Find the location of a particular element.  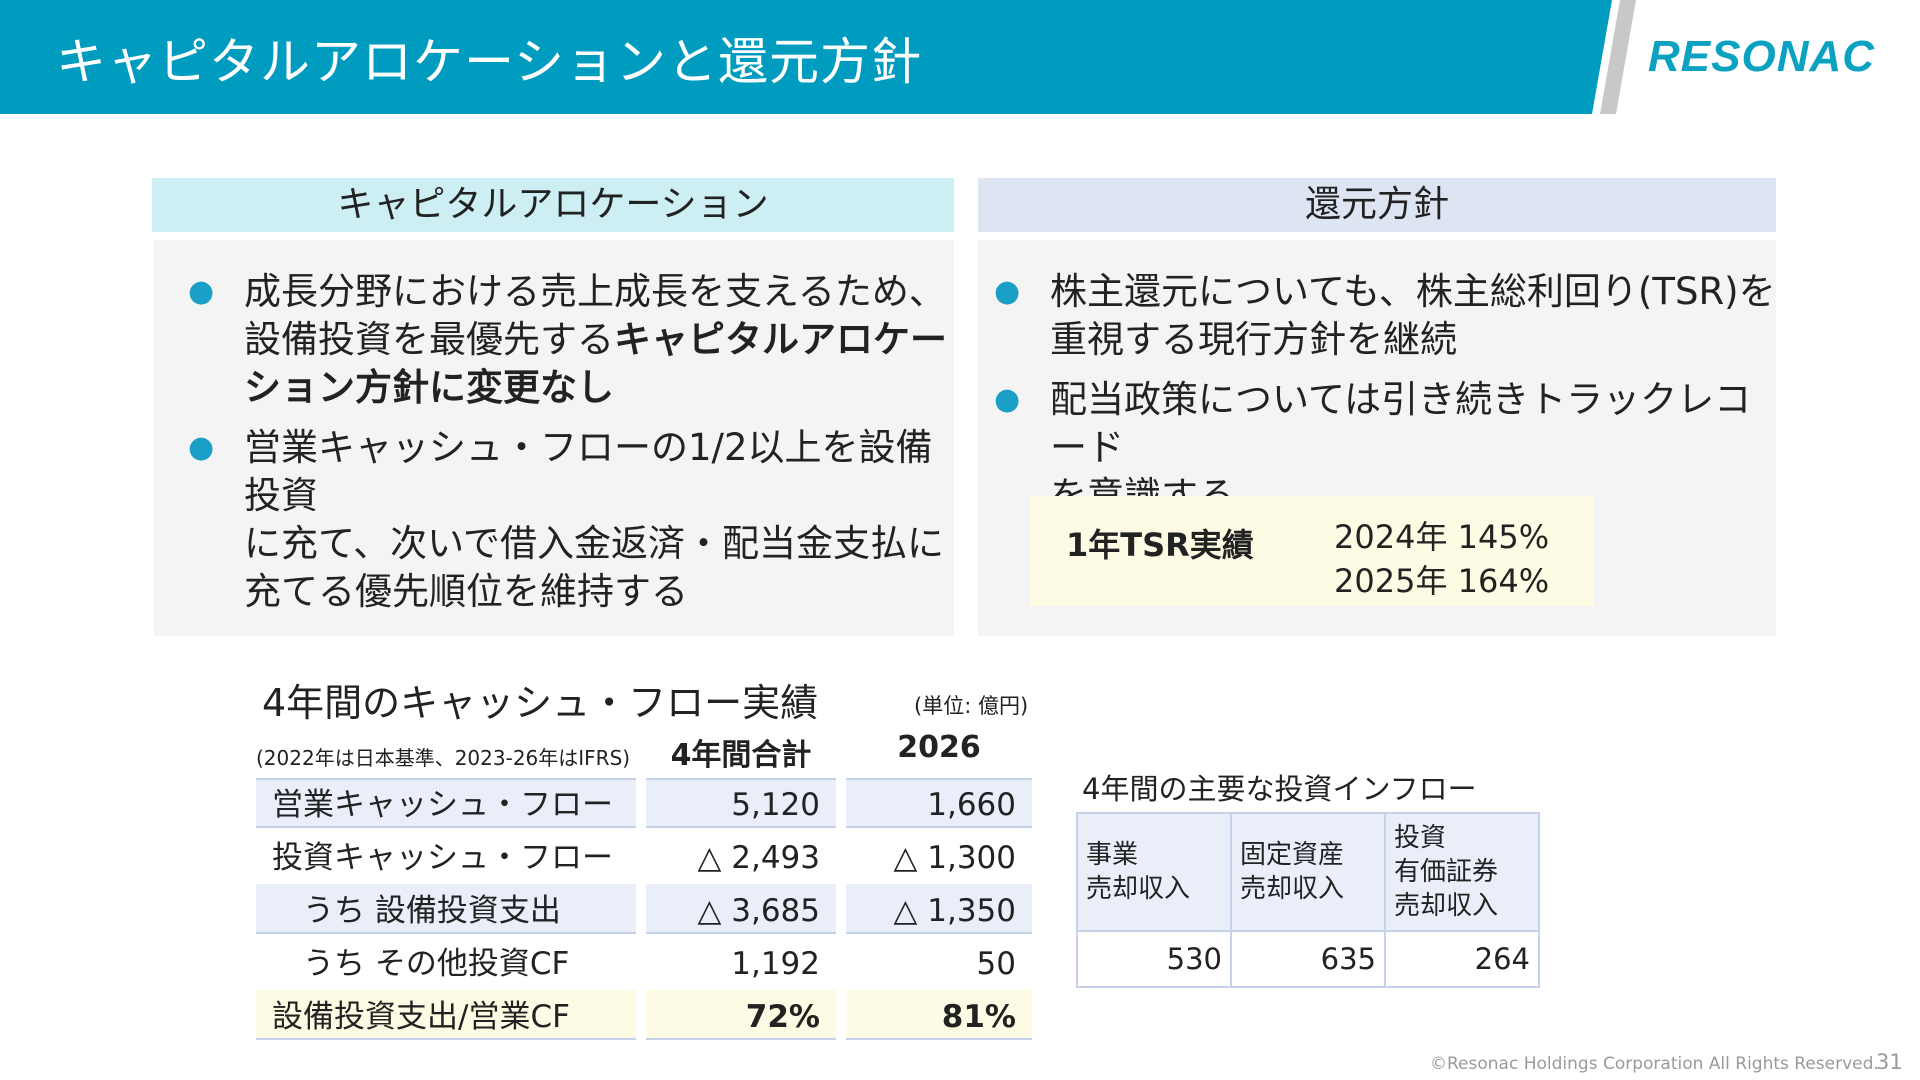

value-2026: 50 is located at coordinates (996, 964).